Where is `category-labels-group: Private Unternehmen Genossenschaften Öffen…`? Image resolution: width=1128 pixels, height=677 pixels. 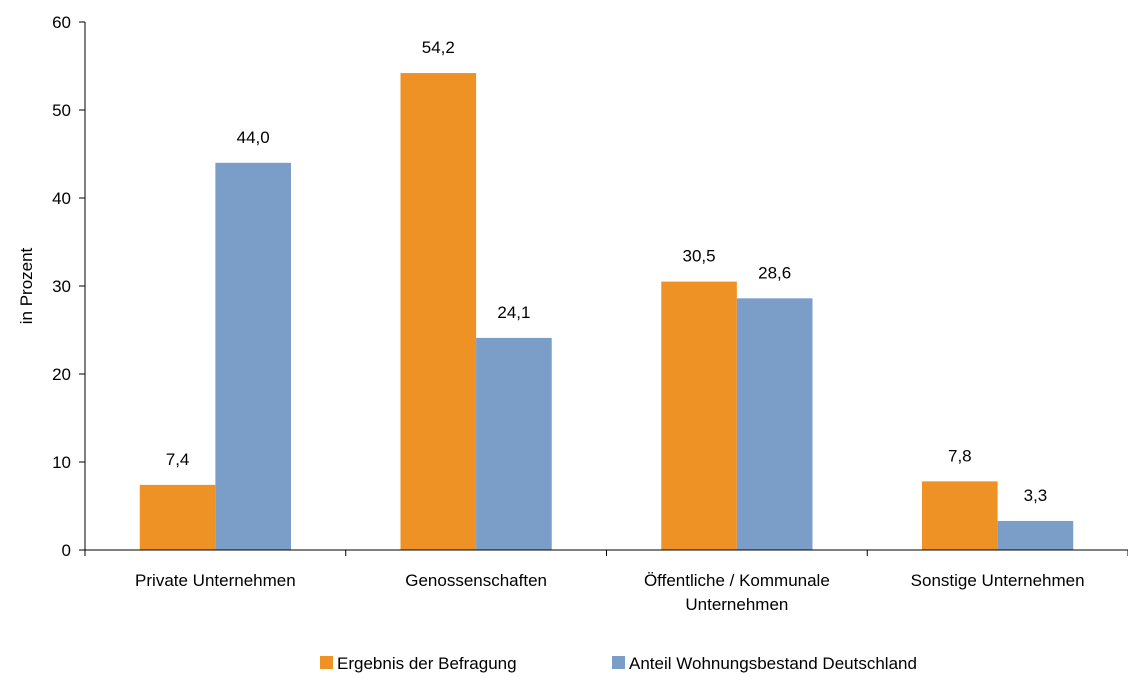 category-labels-group: Private Unternehmen Genossenschaften Öffen… is located at coordinates (610, 592).